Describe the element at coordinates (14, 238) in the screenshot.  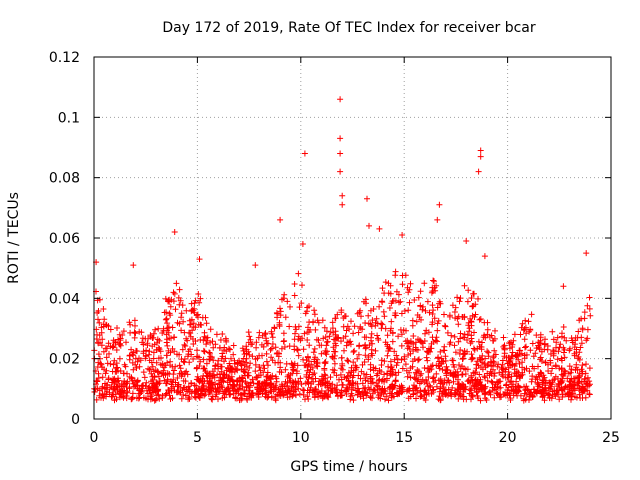
I see `y-axis-label: ROTI / TECUs` at that location.